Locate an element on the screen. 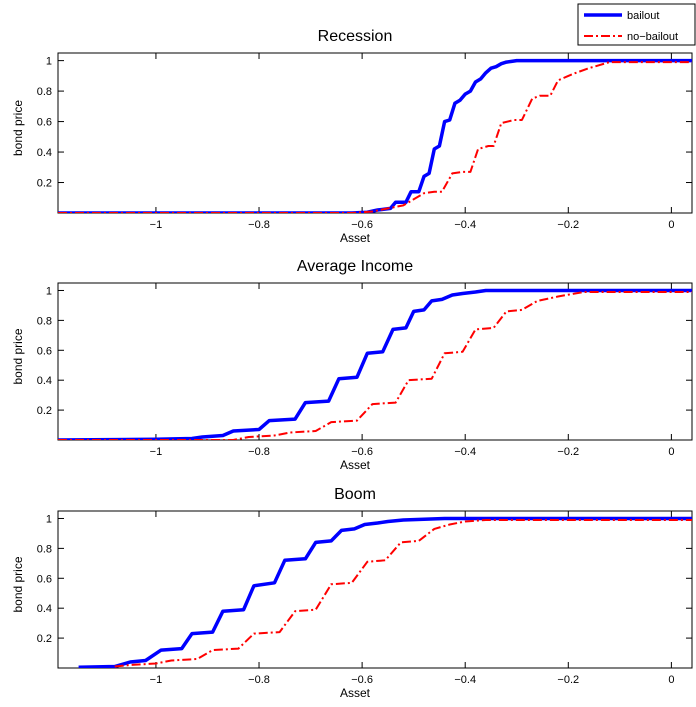  chart-title: Recession is located at coordinates (355, 36).